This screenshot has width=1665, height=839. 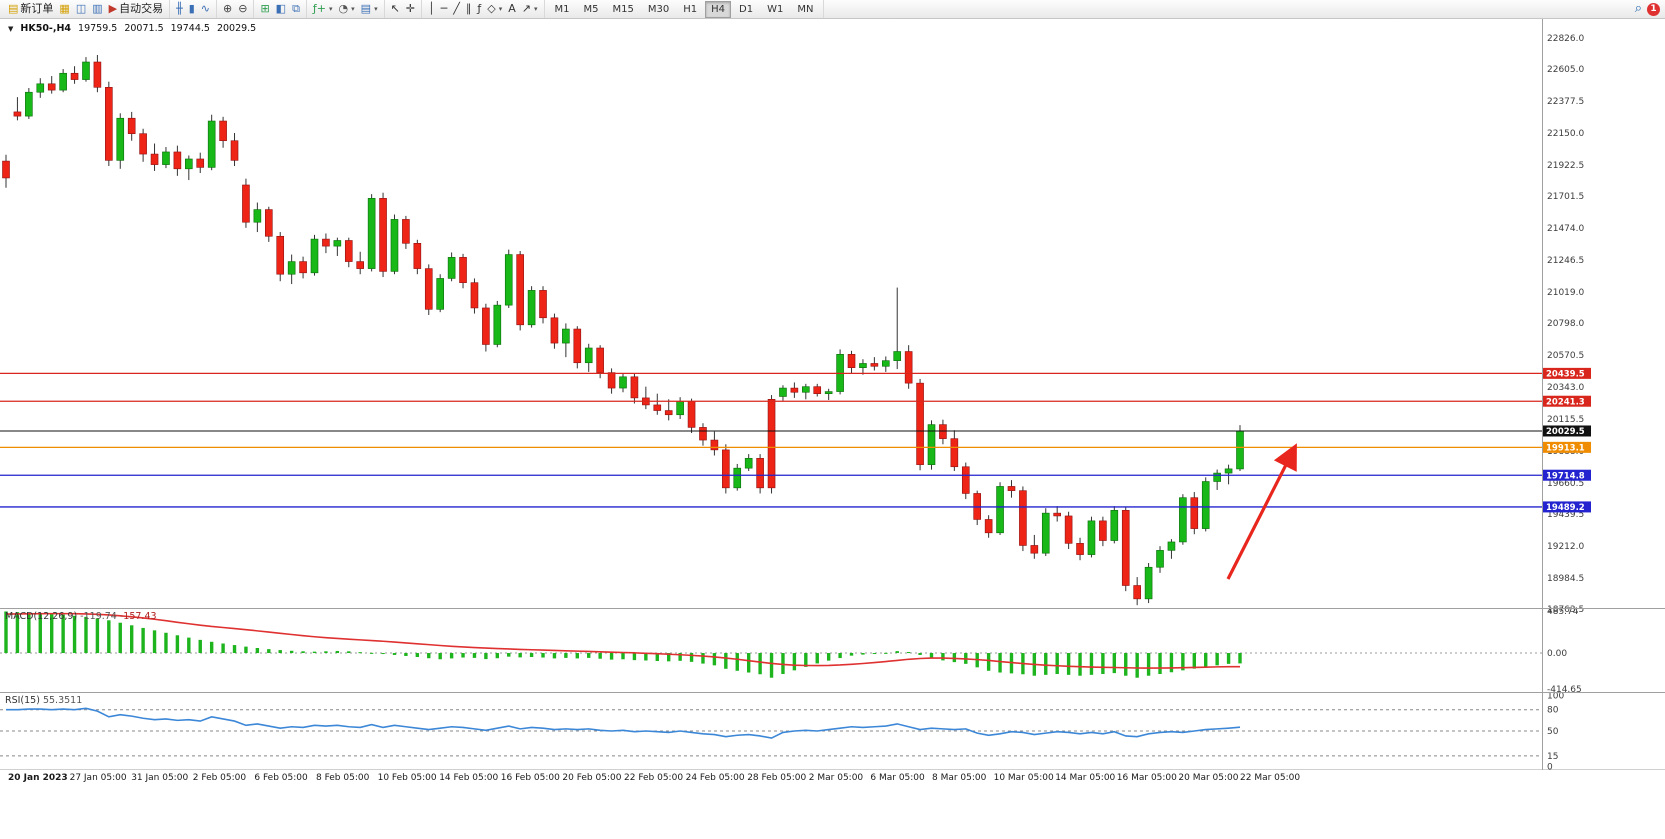 I want to click on chart-symbol-label: HK50-,H4, so click(x=46, y=28).